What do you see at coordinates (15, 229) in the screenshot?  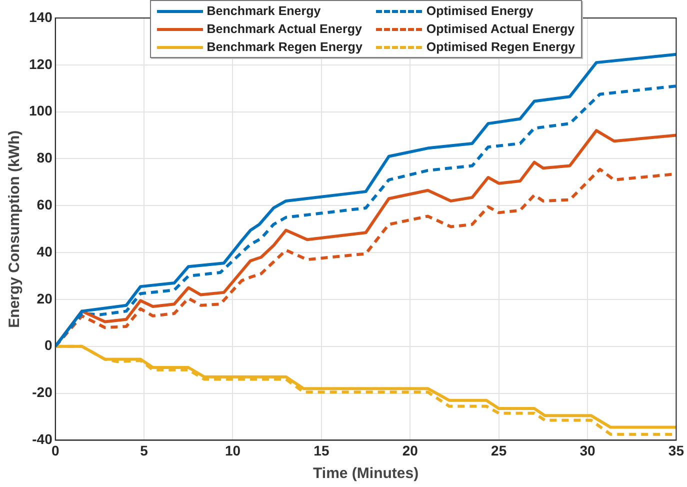 I see `y-axis-title: Energy Consumption (kWh)` at bounding box center [15, 229].